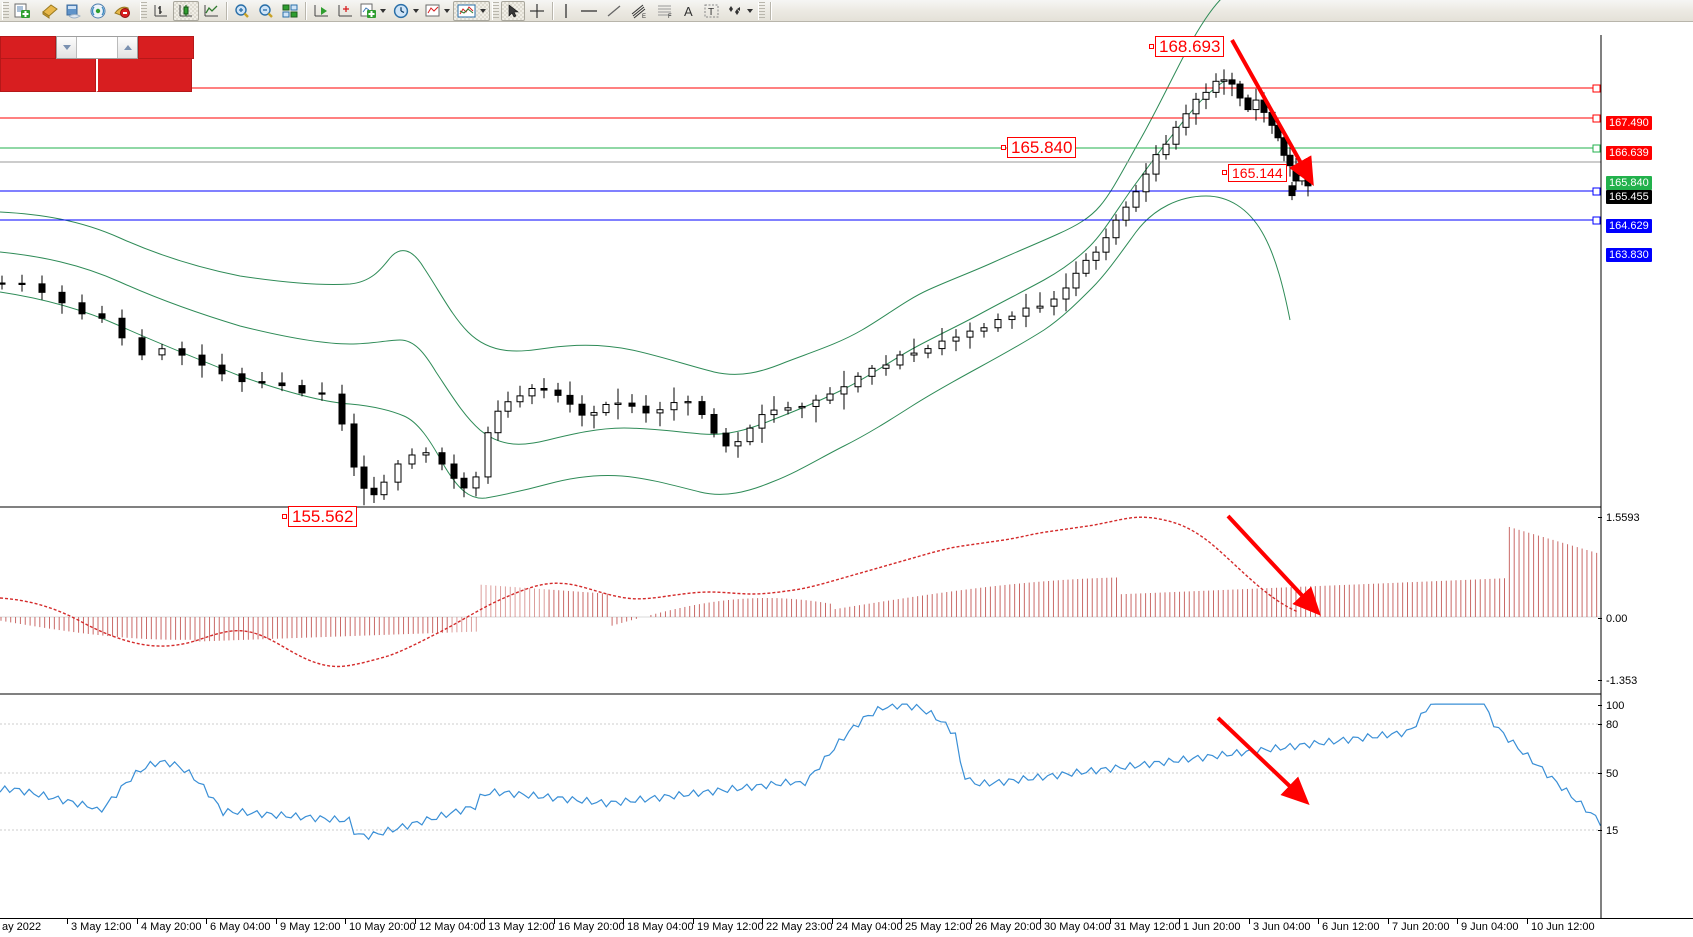 The image size is (1693, 937). What do you see at coordinates (447, 10) in the screenshot?
I see `templates-dropdown-arrow` at bounding box center [447, 10].